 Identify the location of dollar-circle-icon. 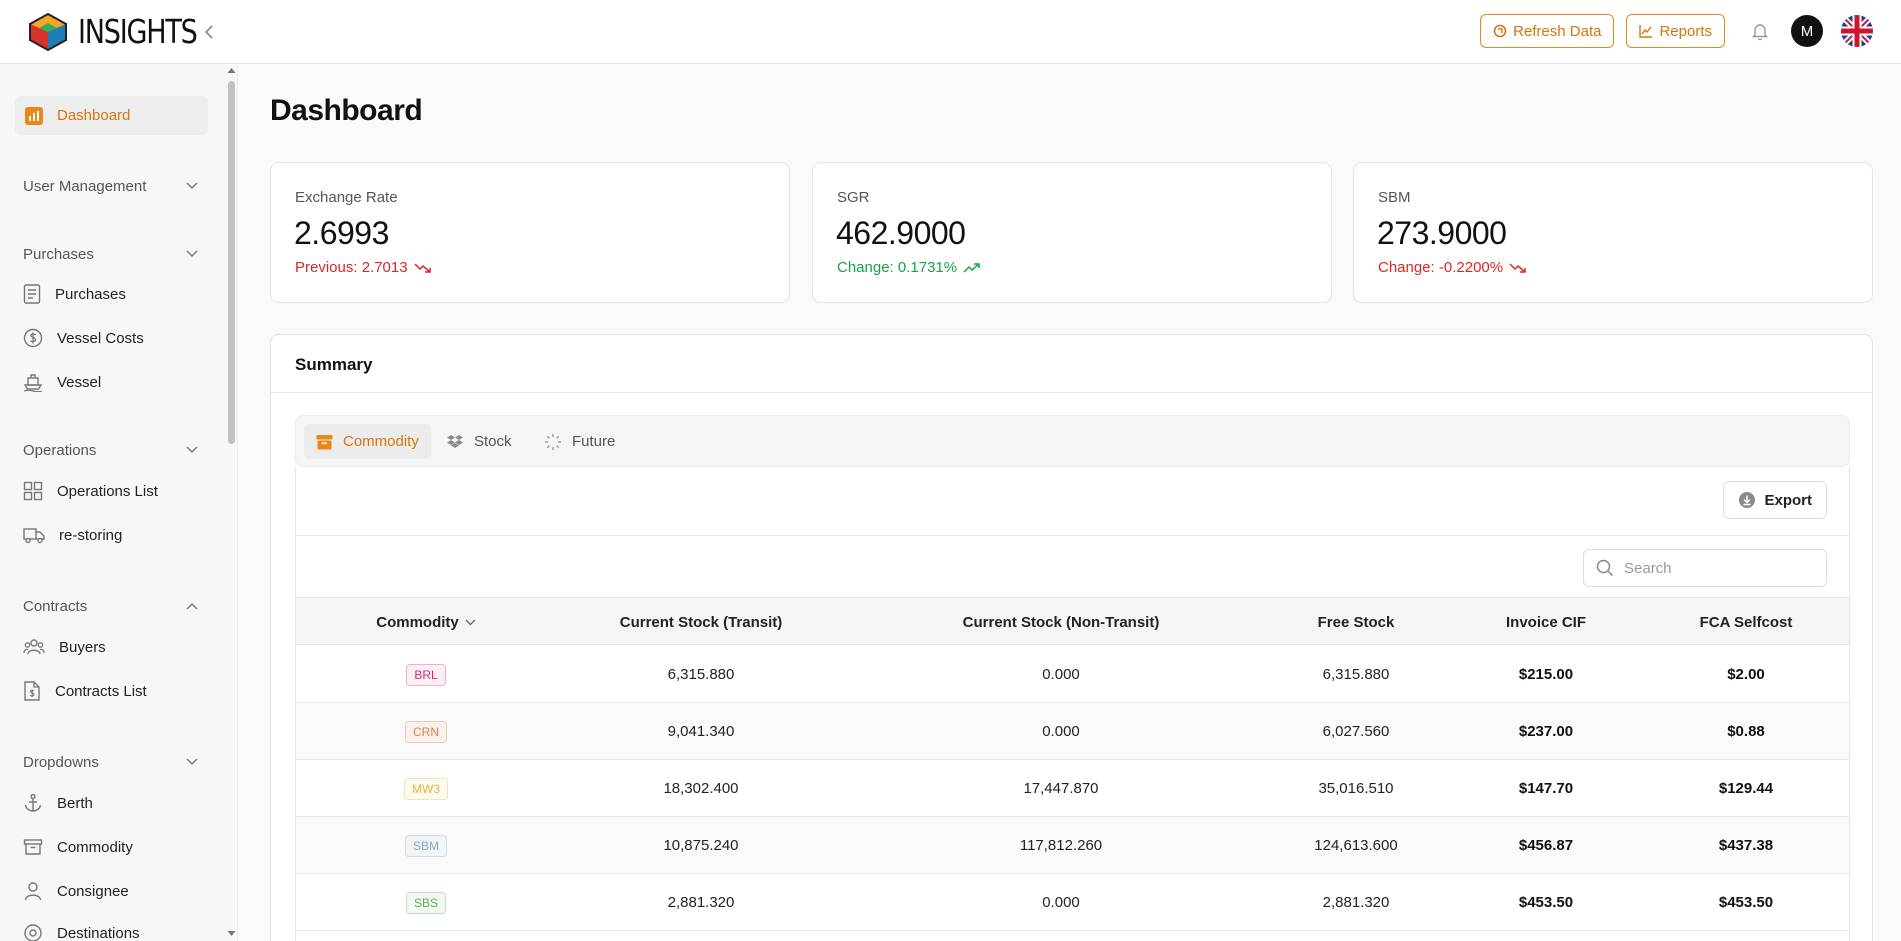
(33, 338).